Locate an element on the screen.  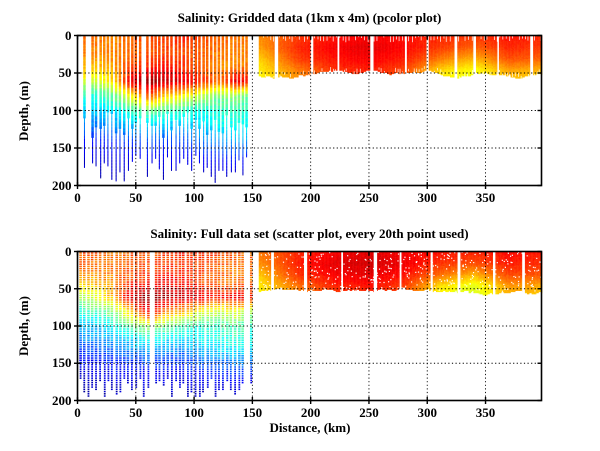
y-axis-label-top: Depth, (m) is located at coordinates (23, 111).